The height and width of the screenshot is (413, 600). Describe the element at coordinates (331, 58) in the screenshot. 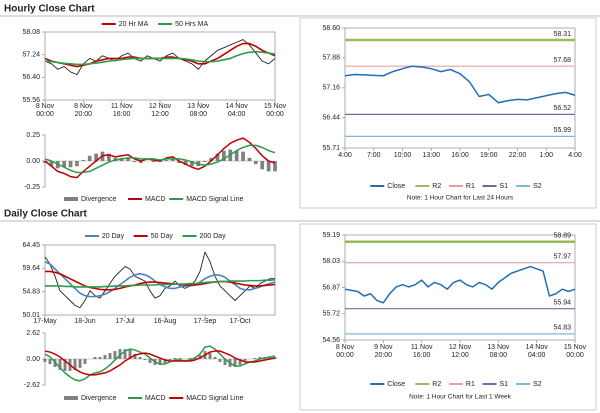

I see `y-tick-label: 57.88` at that location.